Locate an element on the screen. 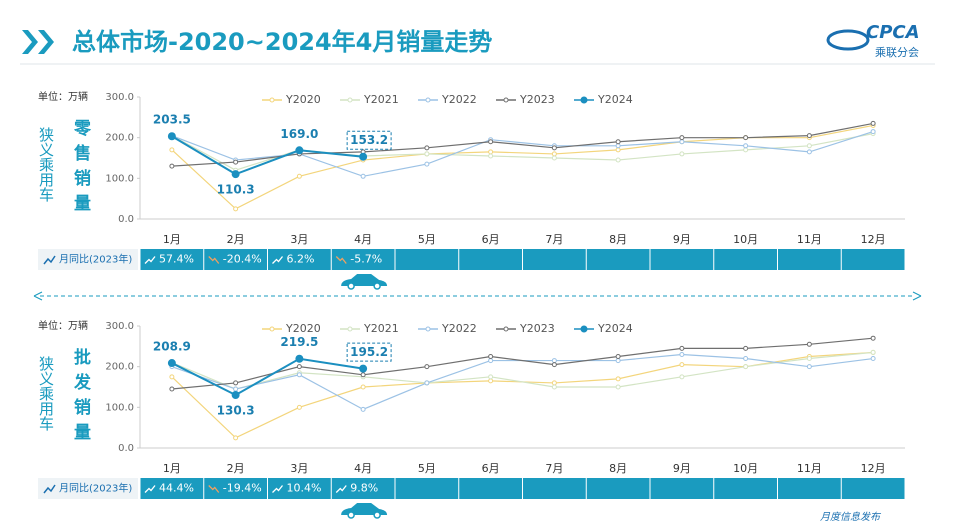  yoy-value: -19.4% is located at coordinates (242, 488).